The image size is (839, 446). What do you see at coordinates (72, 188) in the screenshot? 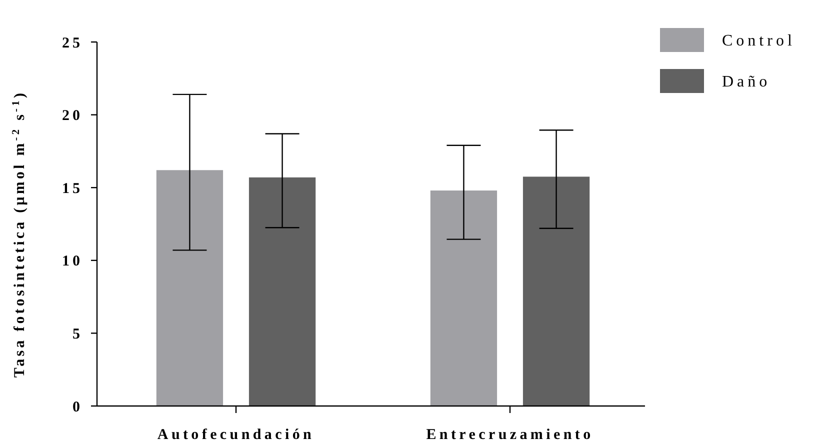
I see `y-tick-label: 15` at bounding box center [72, 188].